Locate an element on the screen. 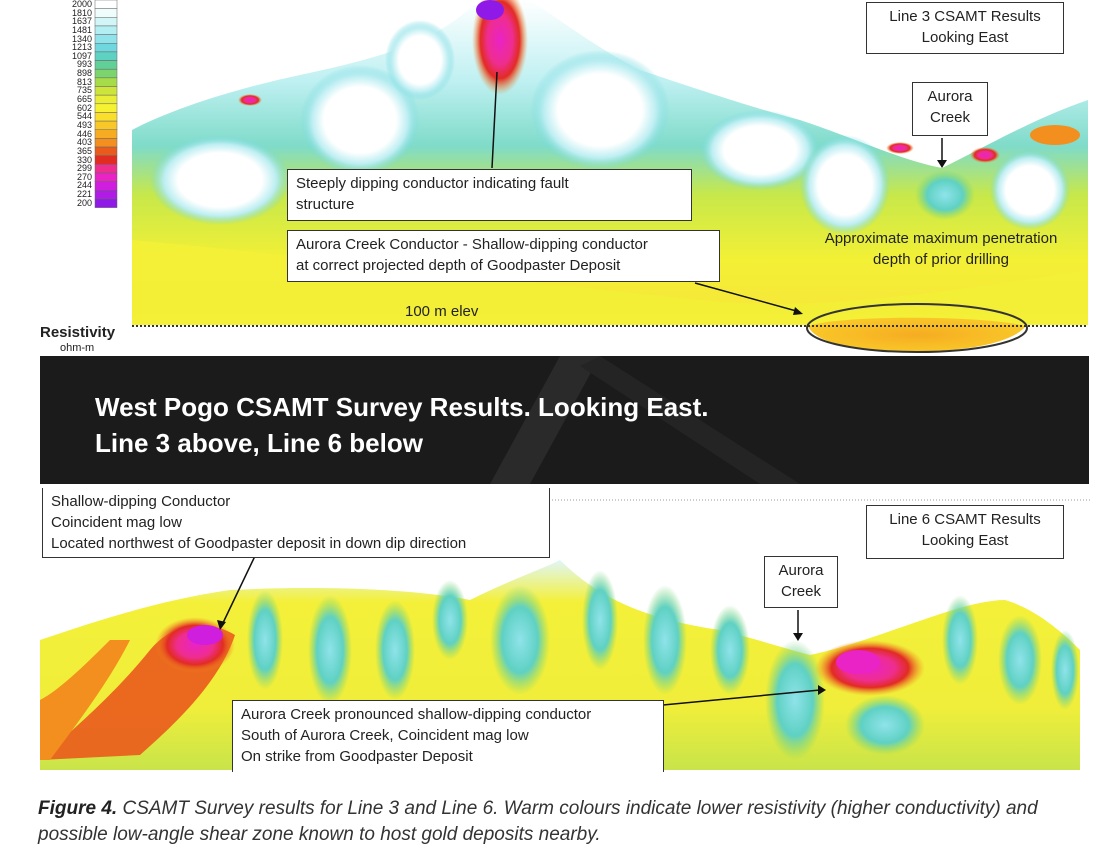 Image resolution: width=1102 pixels, height=866 pixels. line6-subtitle: Looking East is located at coordinates (965, 540).